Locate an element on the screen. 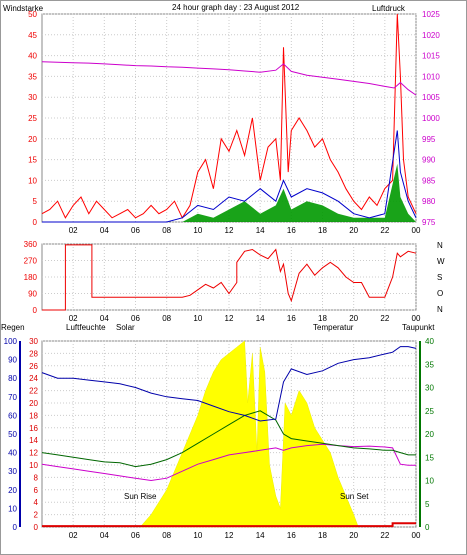 The width and height of the screenshot is (467, 555). rain-y-tick-label: 4 is located at coordinates (36, 502).